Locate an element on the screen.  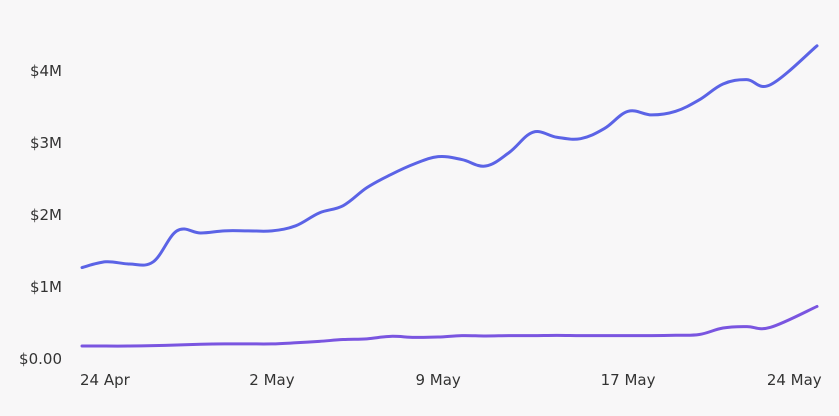
x-tick-label: 2 May is located at coordinates (271, 380).